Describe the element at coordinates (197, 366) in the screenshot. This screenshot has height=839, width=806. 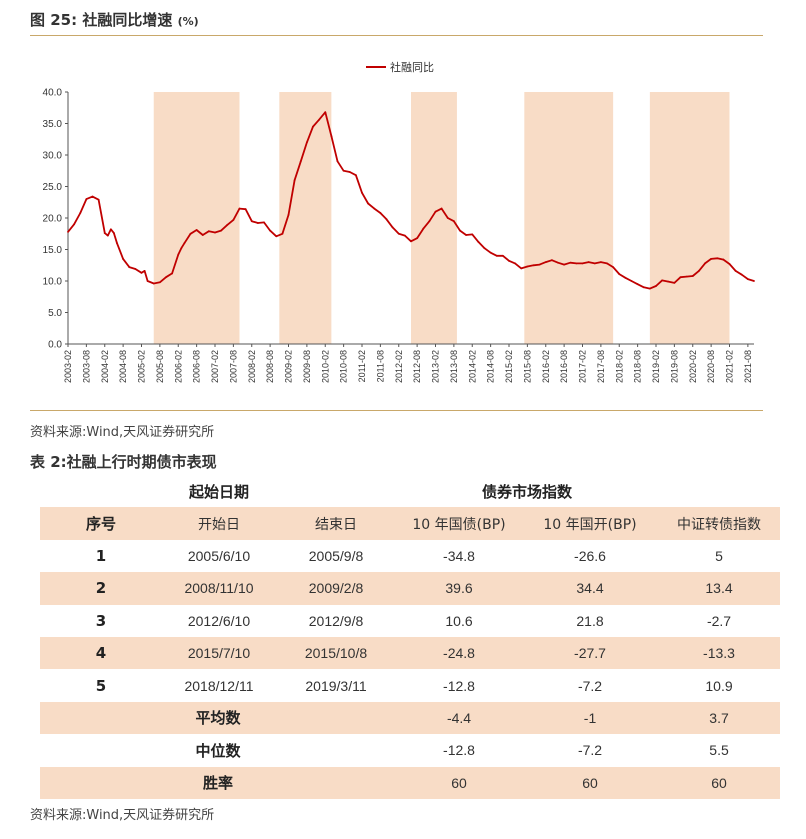
I see `x-tick-label: 2006-08` at that location.